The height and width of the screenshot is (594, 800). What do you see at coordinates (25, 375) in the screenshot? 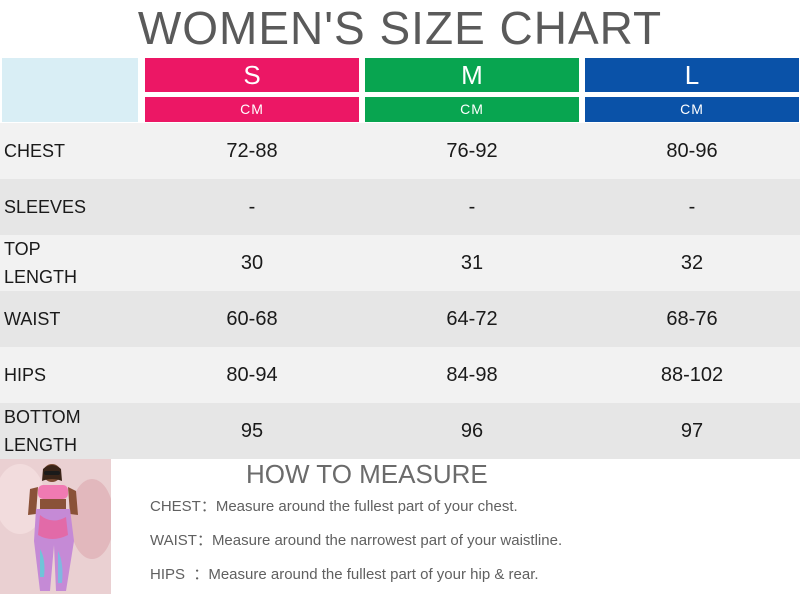
I see `row-label: HIPS` at bounding box center [25, 375].